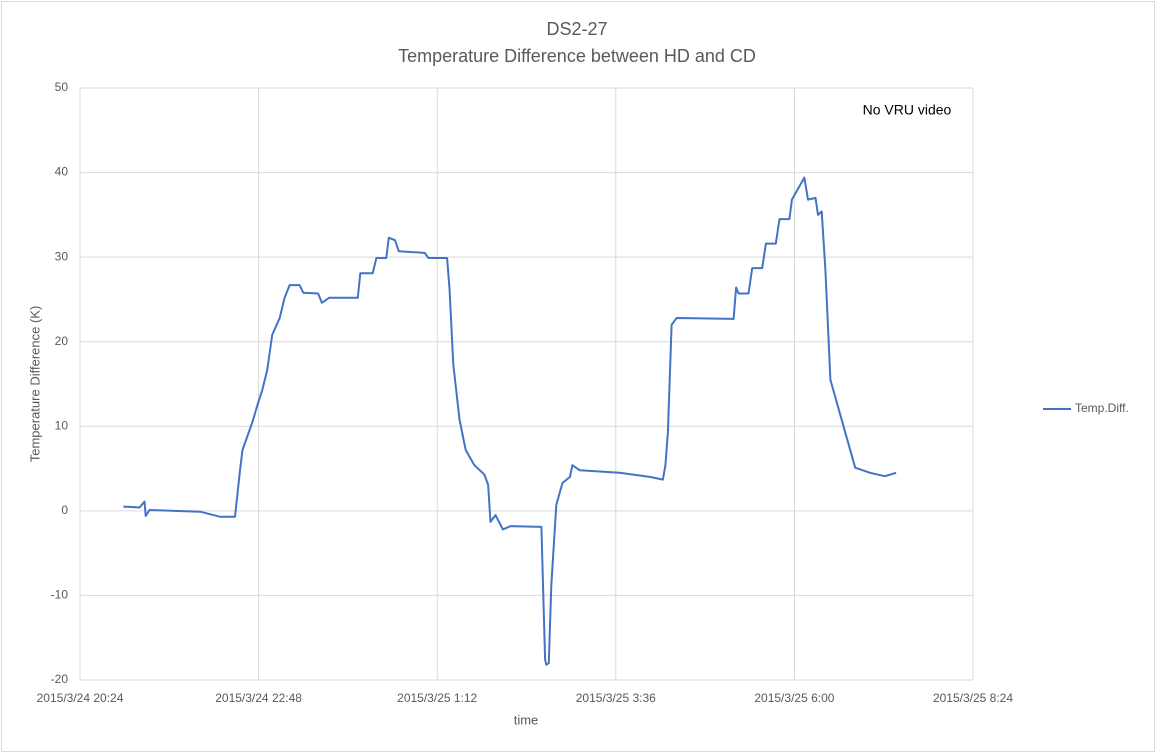  Describe the element at coordinates (577, 56) in the screenshot. I see `chart-subtitle: Temperature Difference between HD and CD` at that location.